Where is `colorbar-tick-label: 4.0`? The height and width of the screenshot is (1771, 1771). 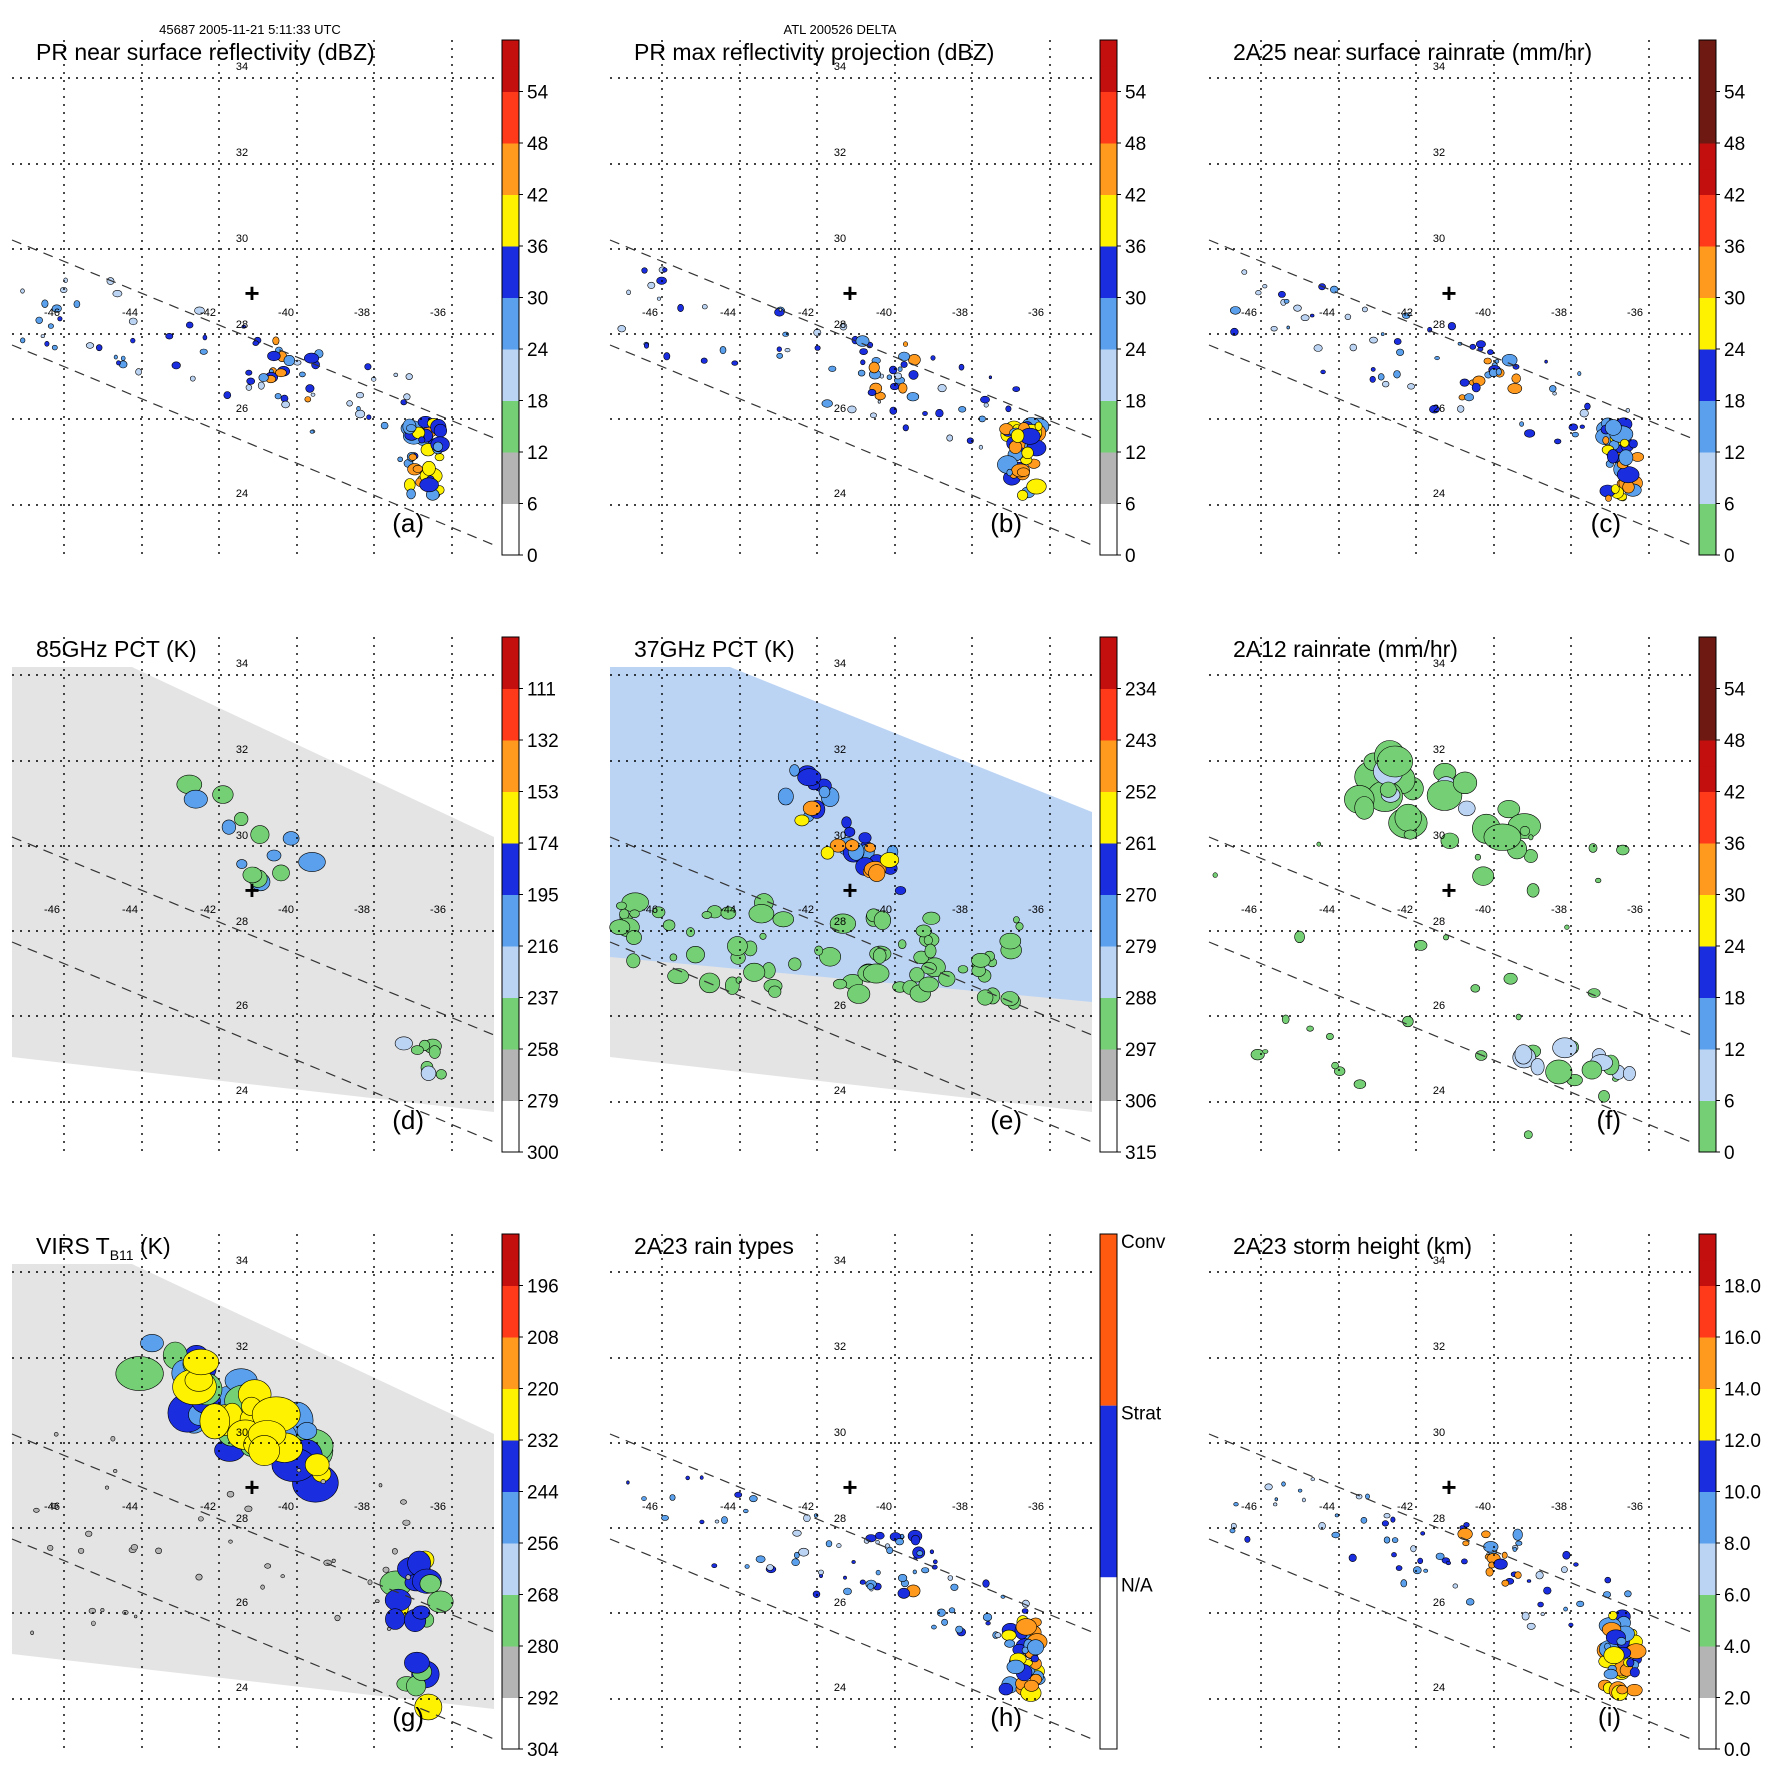 colorbar-tick-label: 4.0 is located at coordinates (1737, 1647).